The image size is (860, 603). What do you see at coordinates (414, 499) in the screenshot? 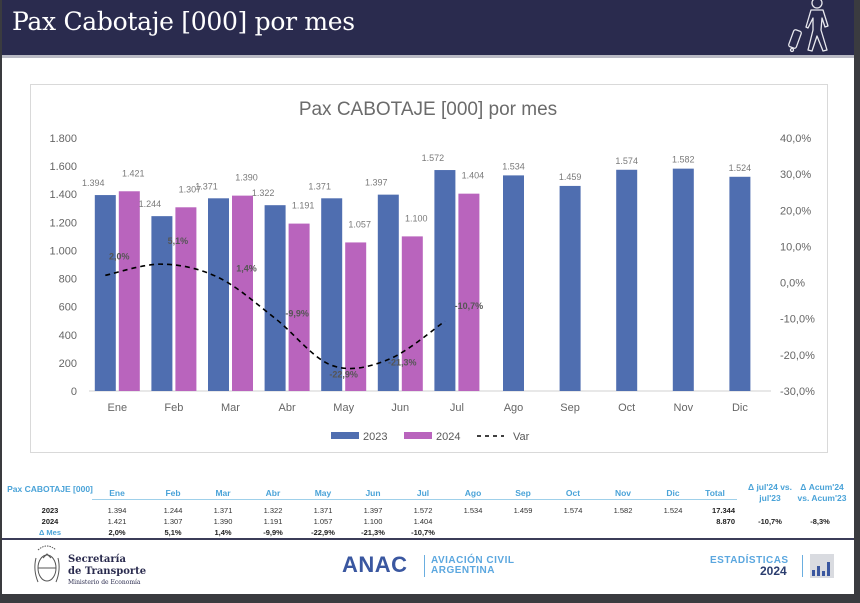
I see `table-header-underline` at bounding box center [414, 499].